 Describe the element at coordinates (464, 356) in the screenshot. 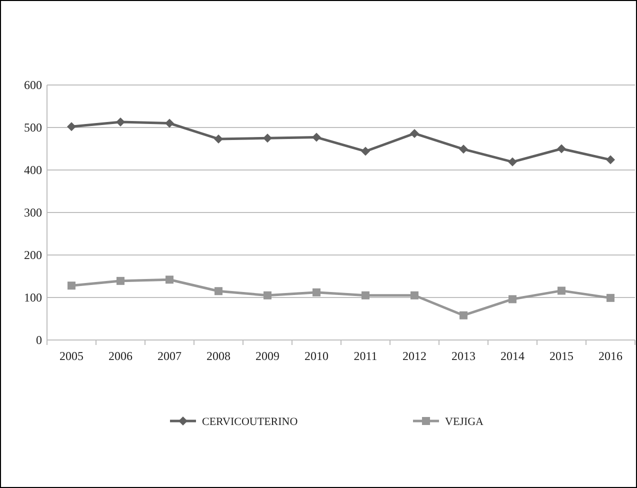

I see `x-tick-label: 2013` at that location.